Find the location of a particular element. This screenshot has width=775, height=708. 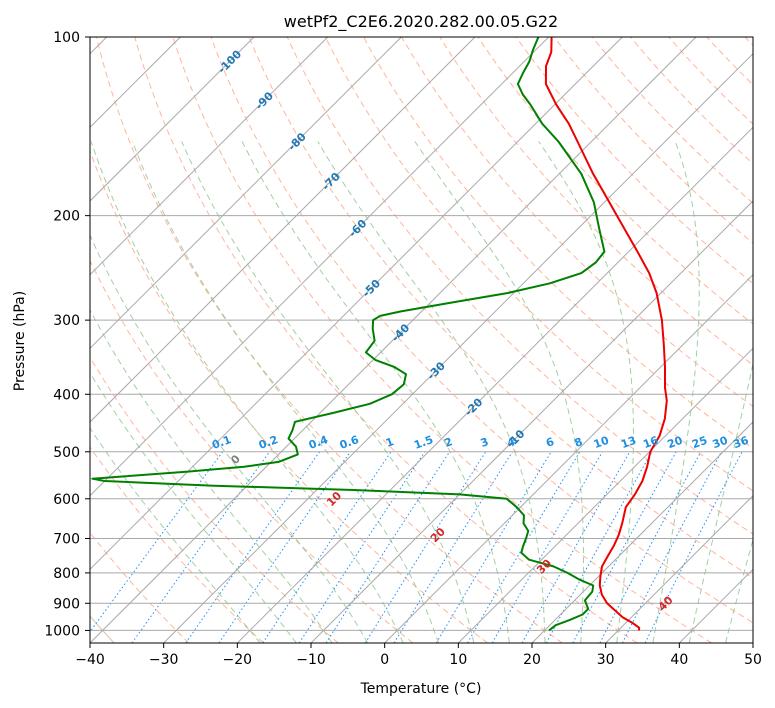

x-axis-label: Temperature (°C) is located at coordinates (421, 689).